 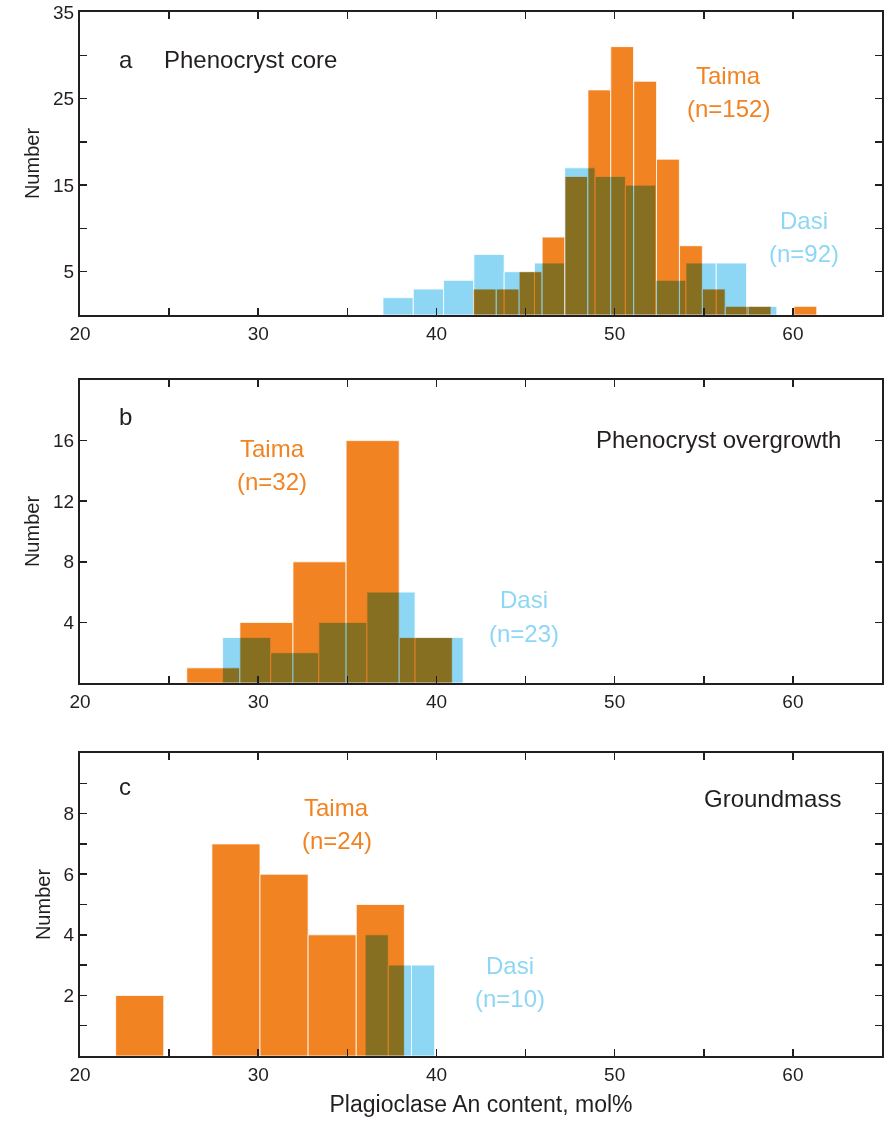 What do you see at coordinates (481, 1103) in the screenshot?
I see `x-axis-title: Plagioclase An content, mol%` at bounding box center [481, 1103].